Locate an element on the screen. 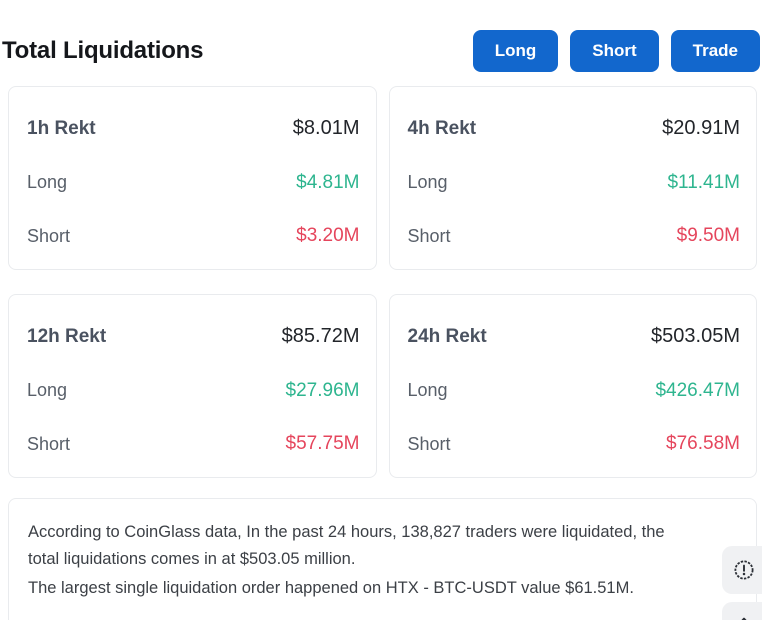 Image resolution: width=762 pixels, height=620 pixels. card-header-row: 4h Rekt $20.91M is located at coordinates (574, 128).